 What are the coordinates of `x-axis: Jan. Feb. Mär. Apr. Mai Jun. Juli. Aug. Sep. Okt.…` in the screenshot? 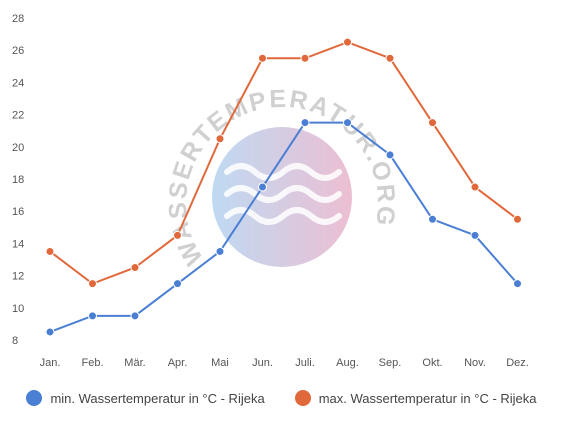 It's located at (284, 363).